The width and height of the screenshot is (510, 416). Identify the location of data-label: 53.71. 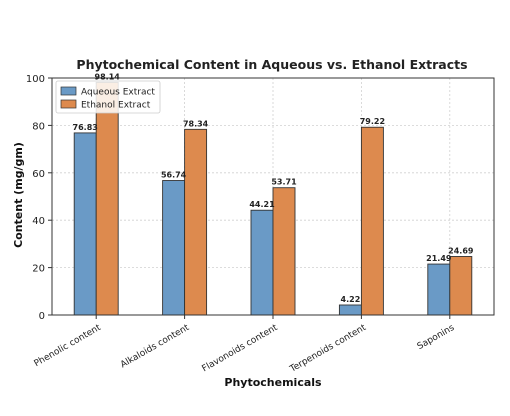
(284, 182).